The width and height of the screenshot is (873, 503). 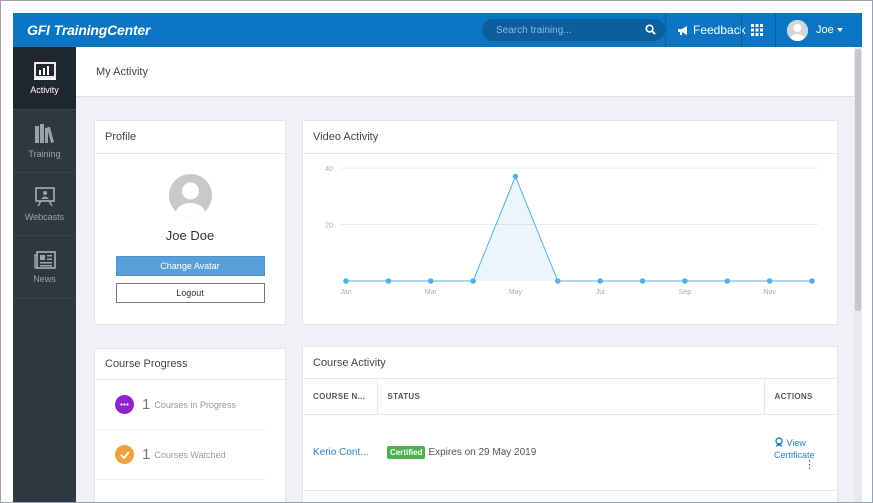 I want to click on status-text: Expires on 29 May 2019, so click(x=482, y=452).